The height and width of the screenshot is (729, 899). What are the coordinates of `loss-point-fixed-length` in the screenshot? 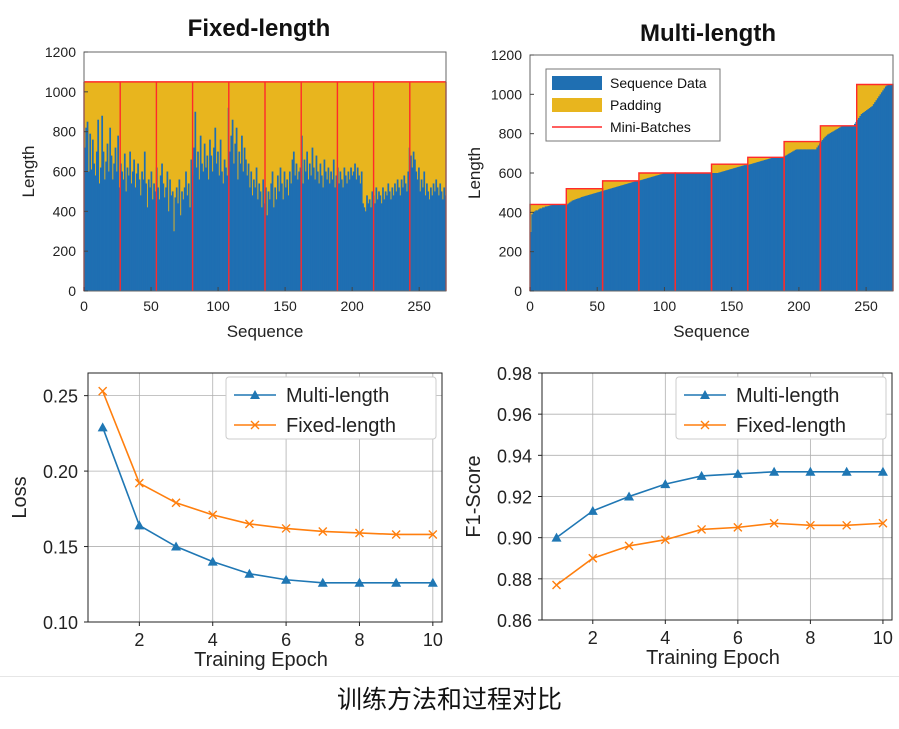 It's located at (103, 391).